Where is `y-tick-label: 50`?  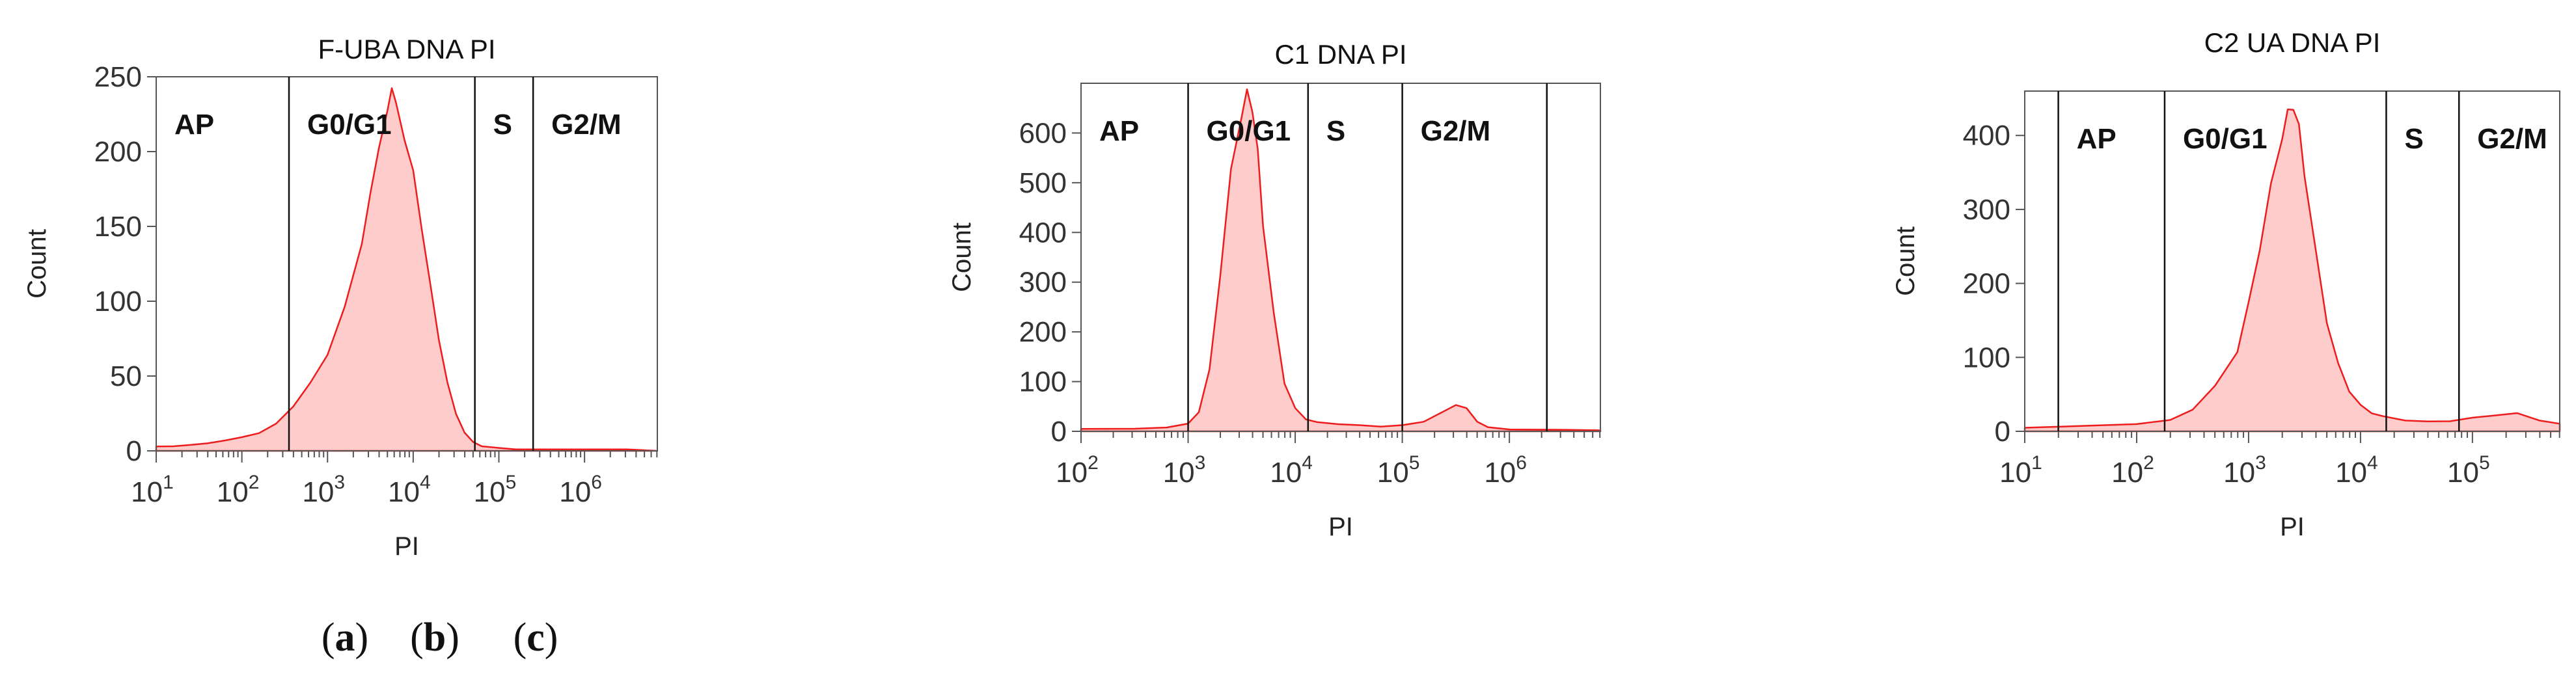
y-tick-label: 50 is located at coordinates (126, 376).